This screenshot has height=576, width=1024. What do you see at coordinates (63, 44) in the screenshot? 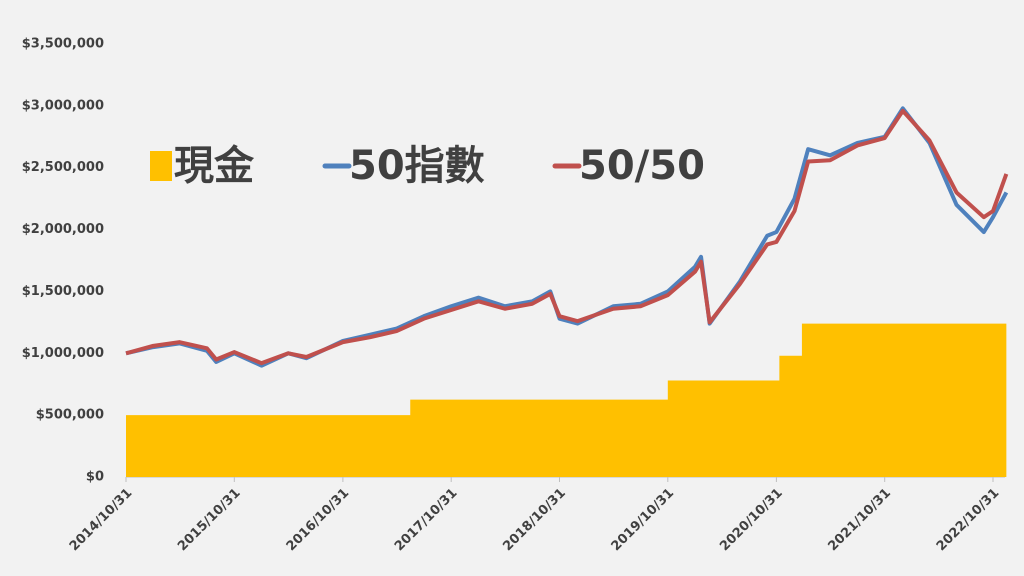
I see `y-tick-label: $3,500,000` at bounding box center [63, 44].